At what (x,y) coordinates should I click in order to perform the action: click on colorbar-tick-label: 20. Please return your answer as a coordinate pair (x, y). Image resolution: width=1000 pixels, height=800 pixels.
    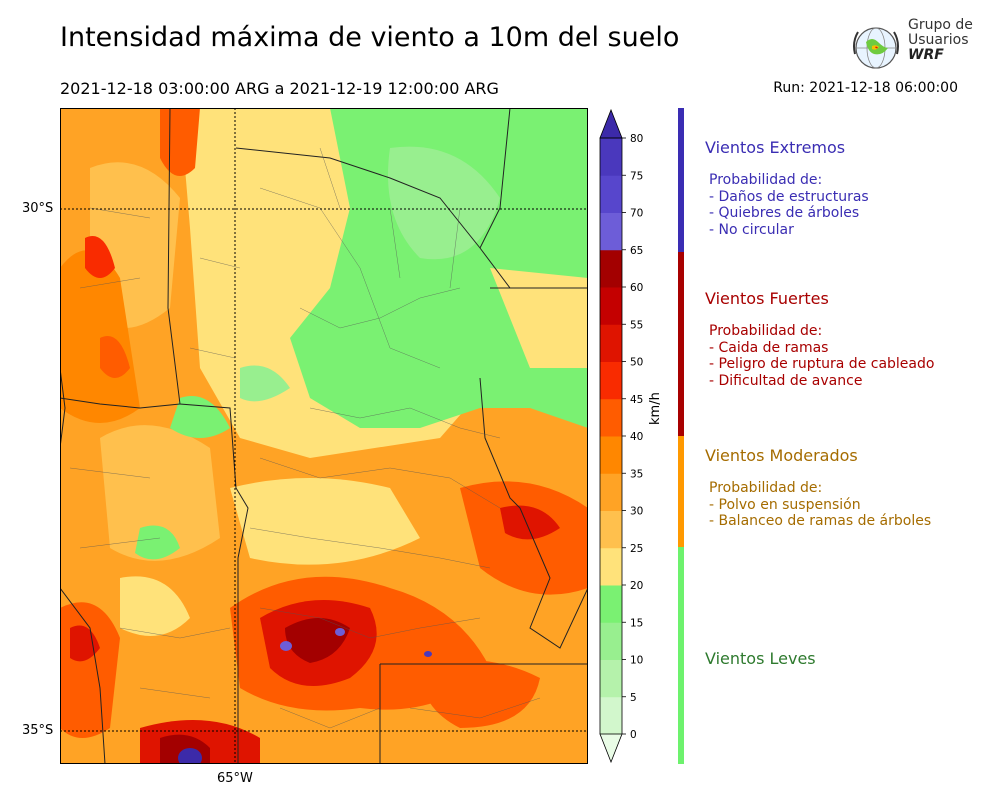
    Looking at the image, I should click on (636, 586).